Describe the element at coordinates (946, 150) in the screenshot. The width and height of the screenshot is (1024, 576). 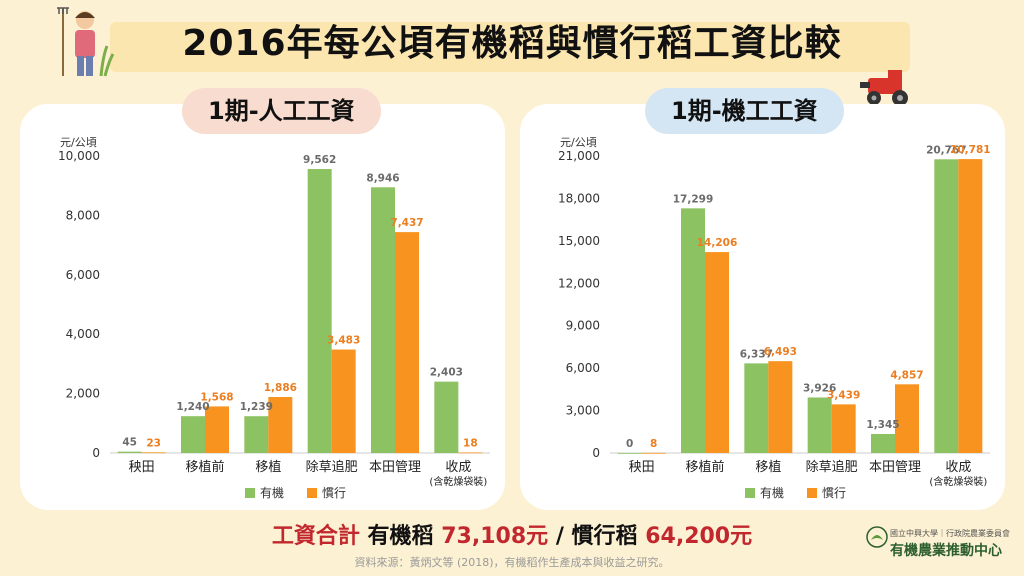
I see `data-label-organic: 20,767` at that location.